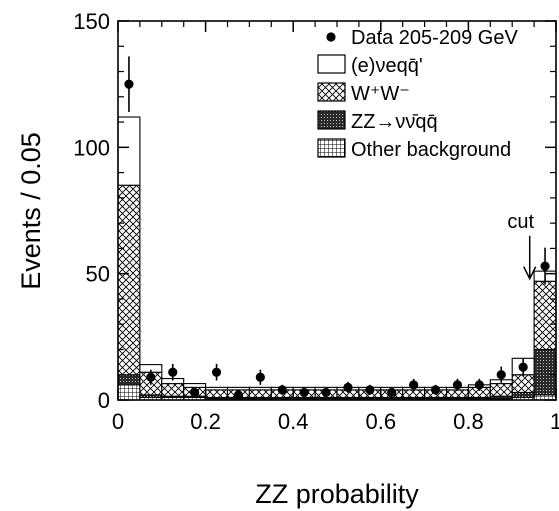 The height and width of the screenshot is (511, 559). Describe the element at coordinates (380, 94) in the screenshot. I see `legend-label: W⁺W⁻` at that location.